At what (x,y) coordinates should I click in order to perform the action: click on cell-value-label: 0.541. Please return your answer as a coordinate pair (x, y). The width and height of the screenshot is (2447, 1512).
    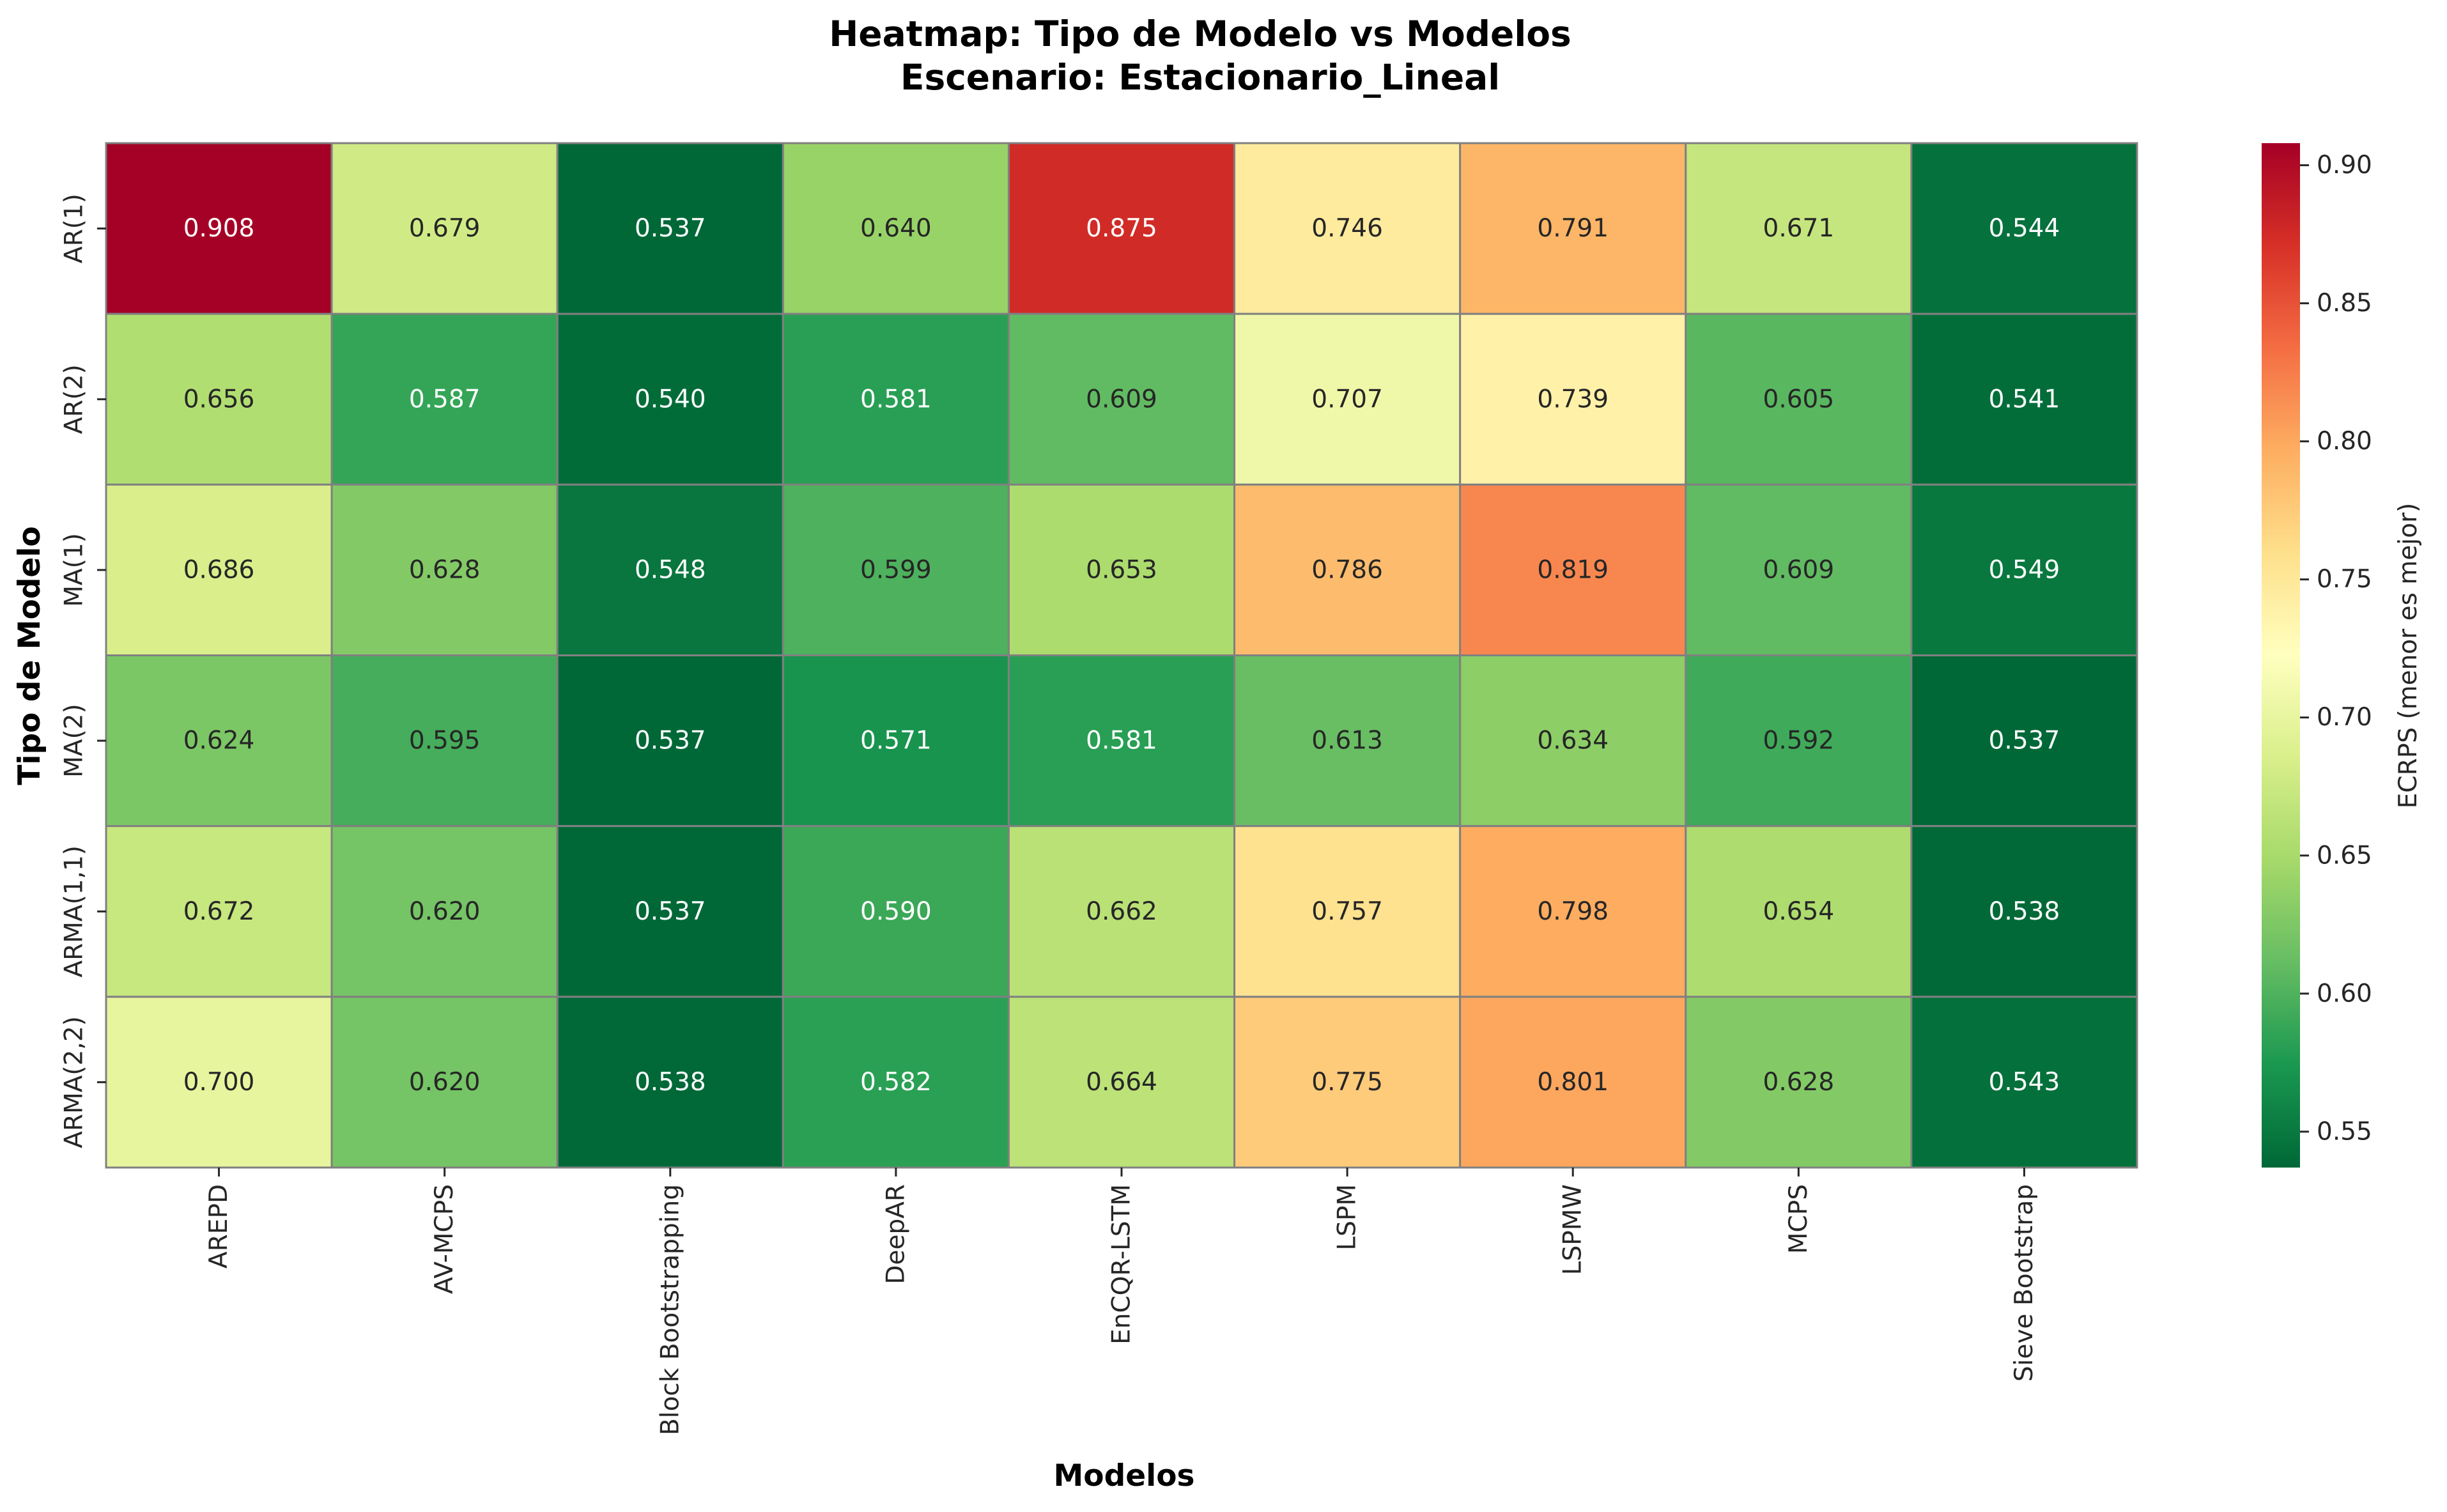
    Looking at the image, I should click on (2025, 399).